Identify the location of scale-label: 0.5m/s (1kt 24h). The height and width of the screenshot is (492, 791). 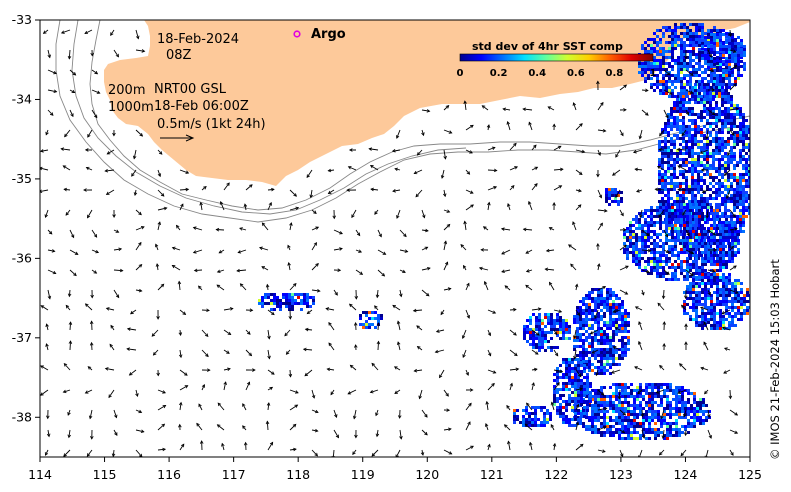
(211, 124).